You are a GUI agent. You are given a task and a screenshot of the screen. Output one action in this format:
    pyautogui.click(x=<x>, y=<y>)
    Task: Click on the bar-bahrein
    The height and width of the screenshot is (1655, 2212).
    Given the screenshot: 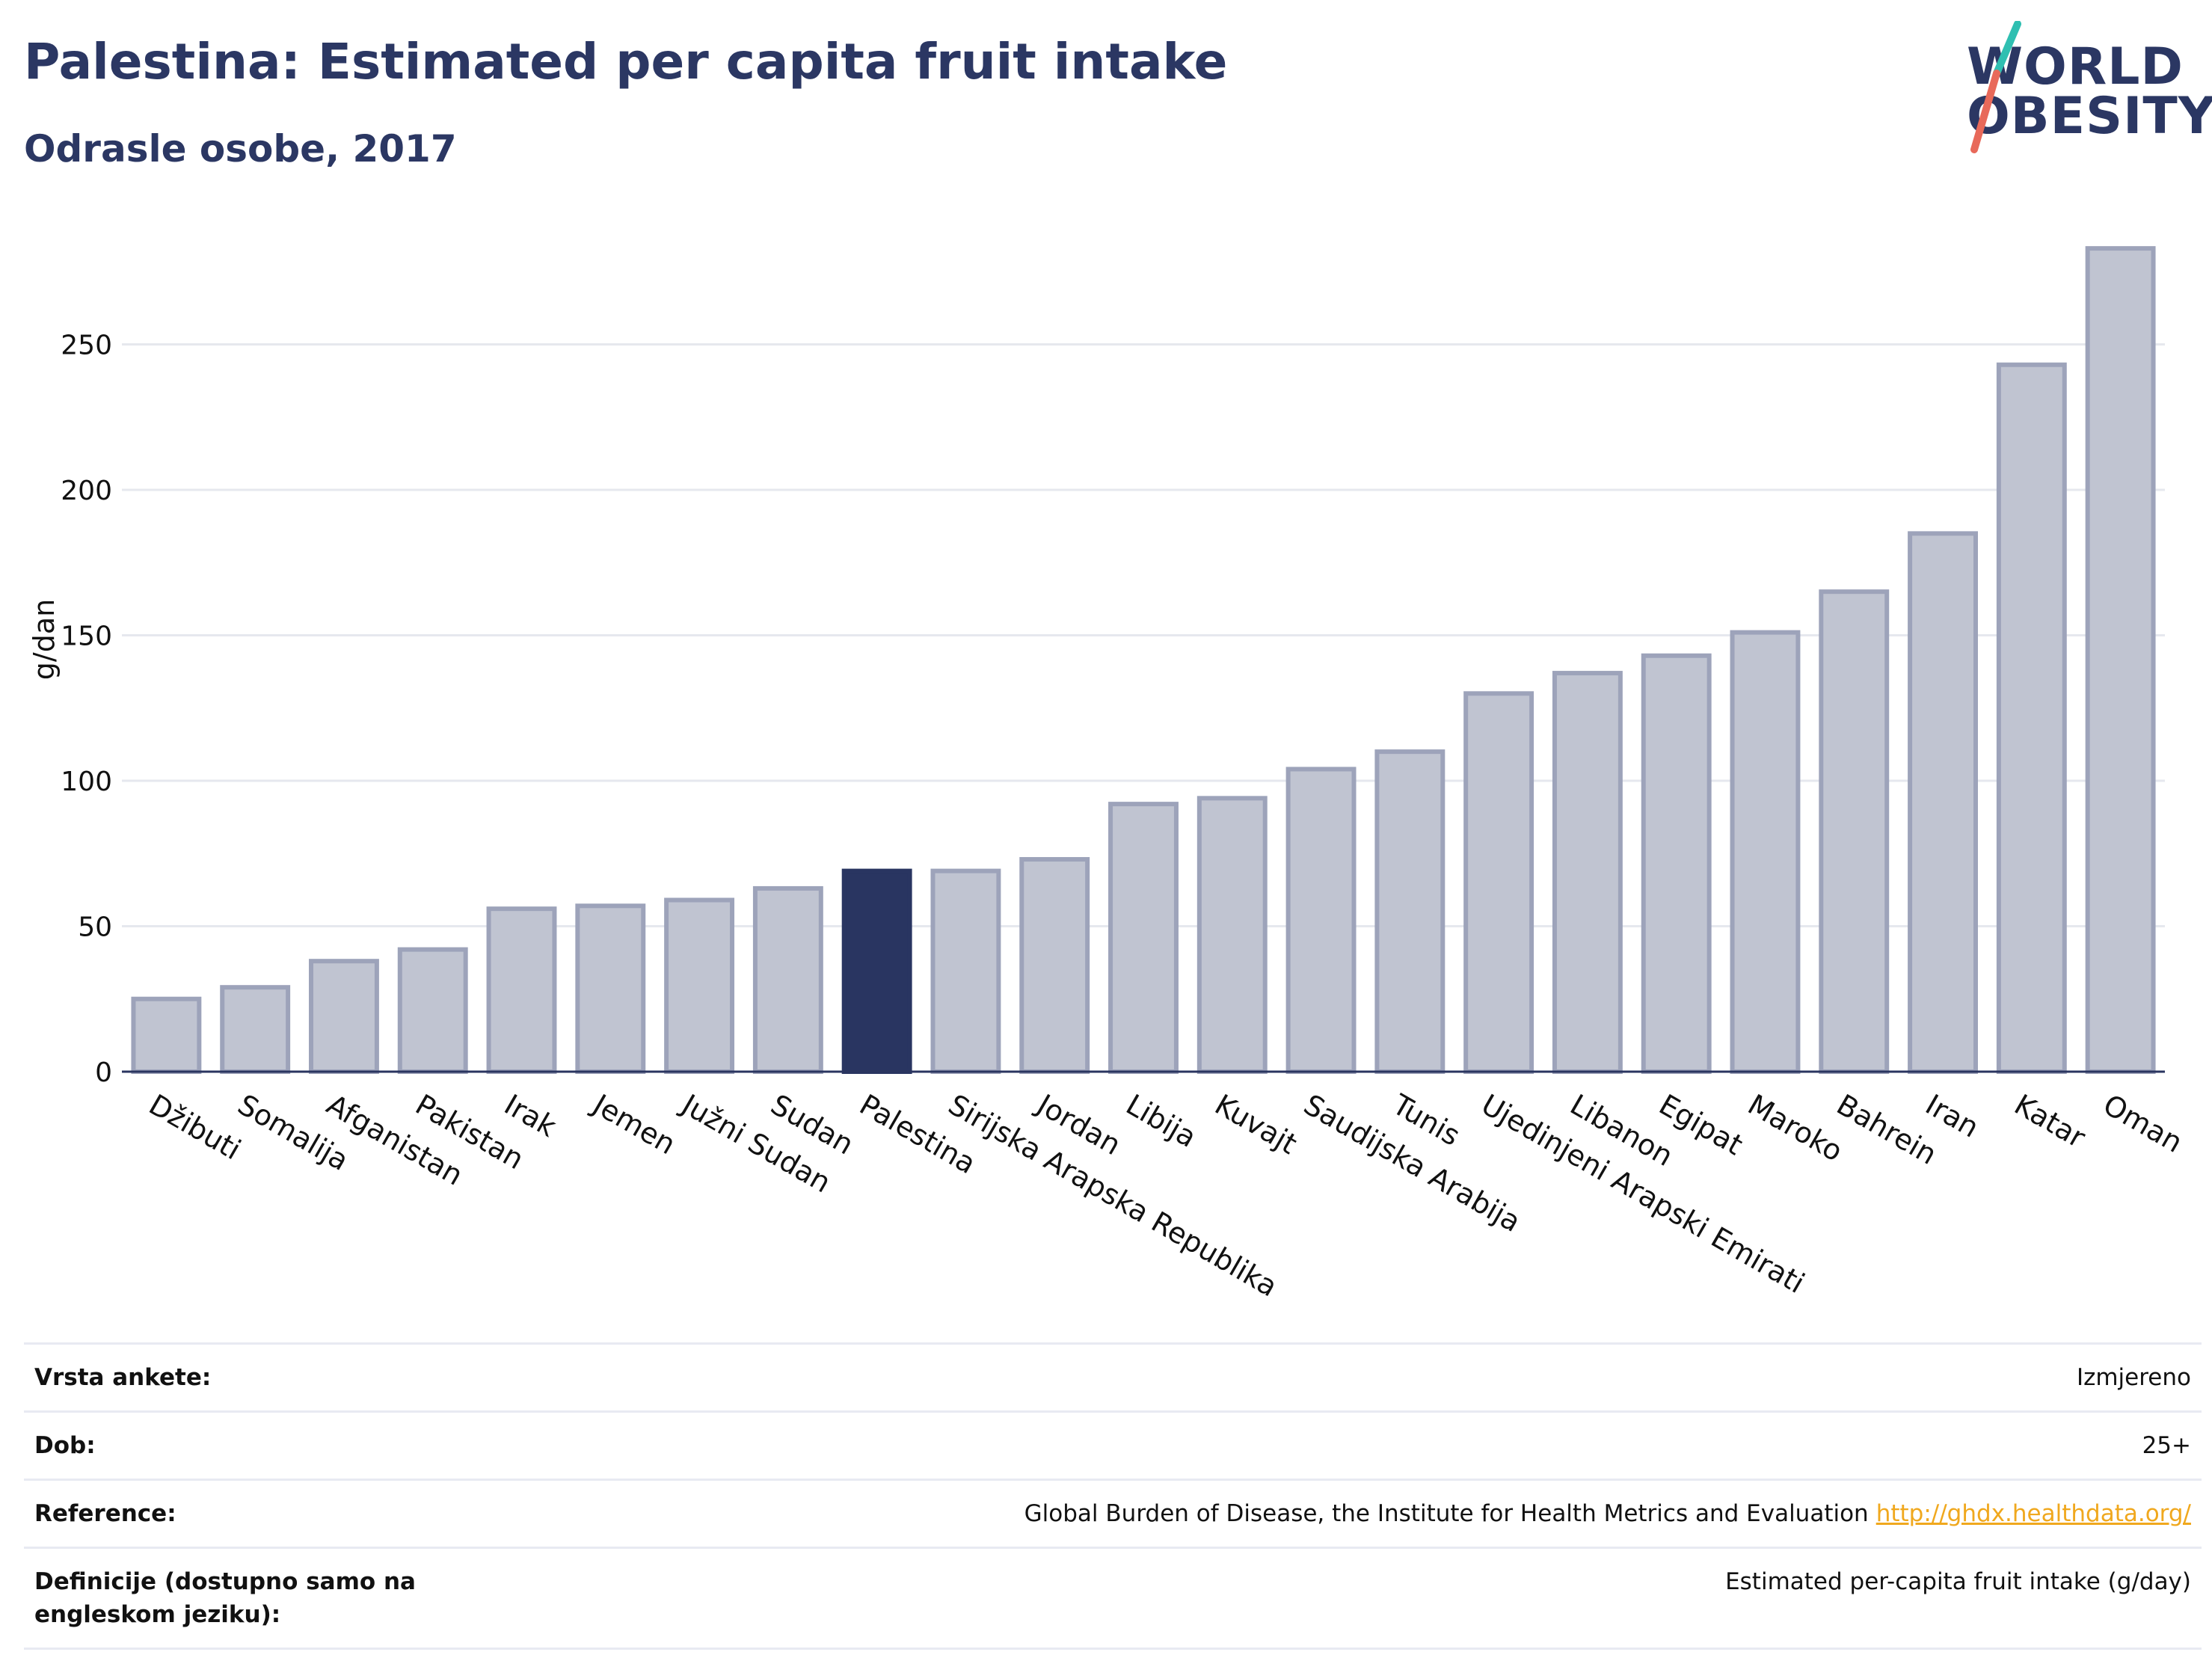 What is the action you would take?
    pyautogui.click(x=1854, y=831)
    